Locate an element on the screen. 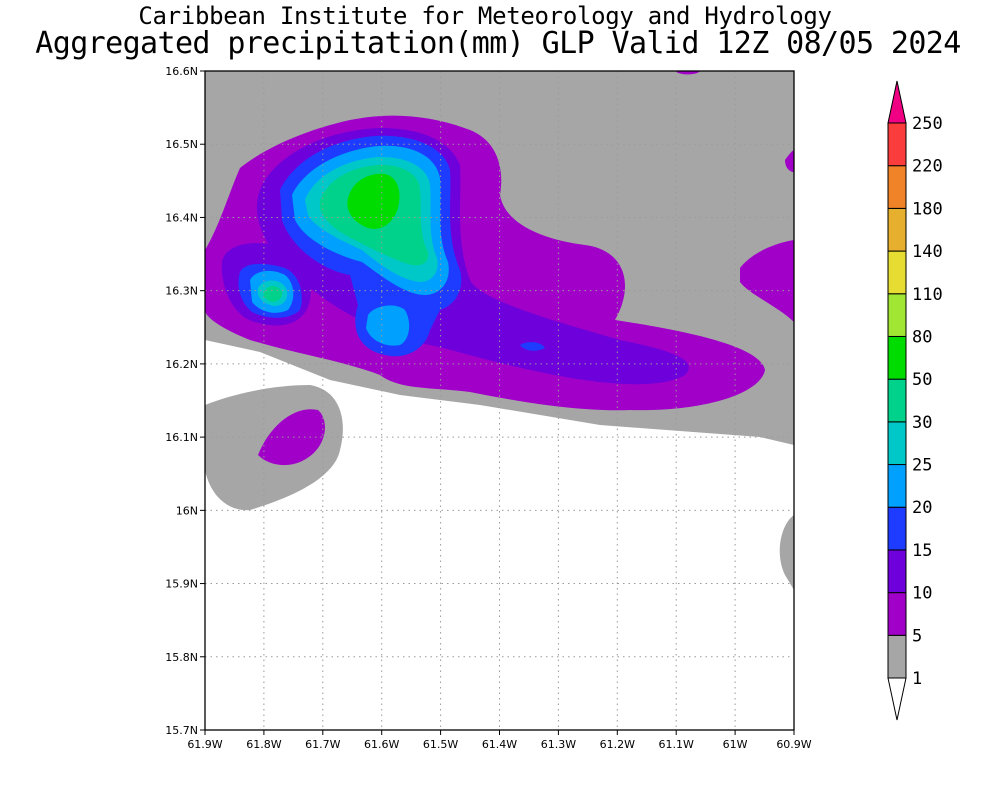 The image size is (1000, 800). colorbar-level-label: 180 is located at coordinates (927, 209).